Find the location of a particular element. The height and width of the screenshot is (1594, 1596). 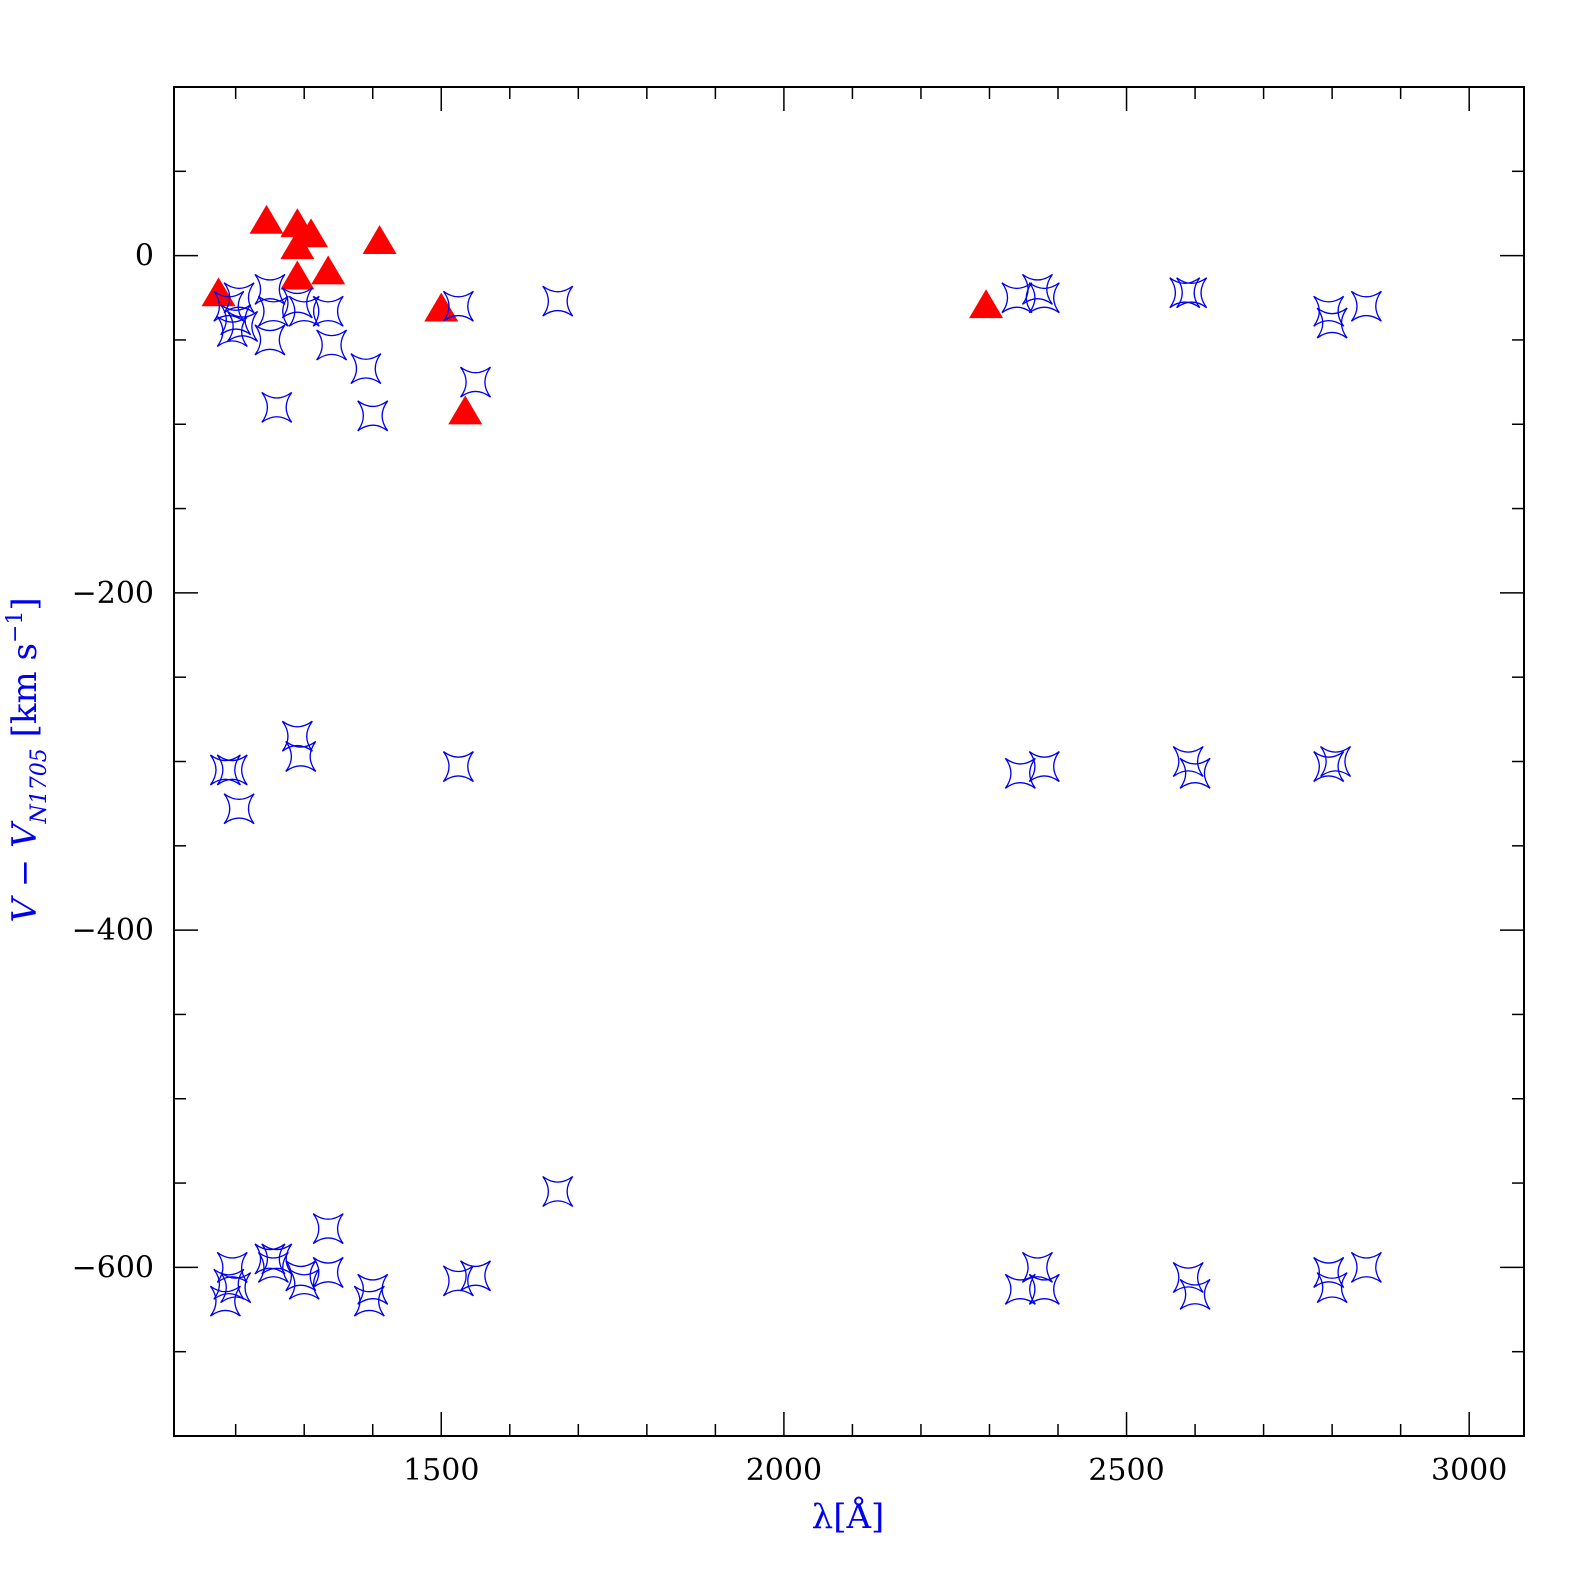

y-axis-label-close: ] is located at coordinates (25, 603).